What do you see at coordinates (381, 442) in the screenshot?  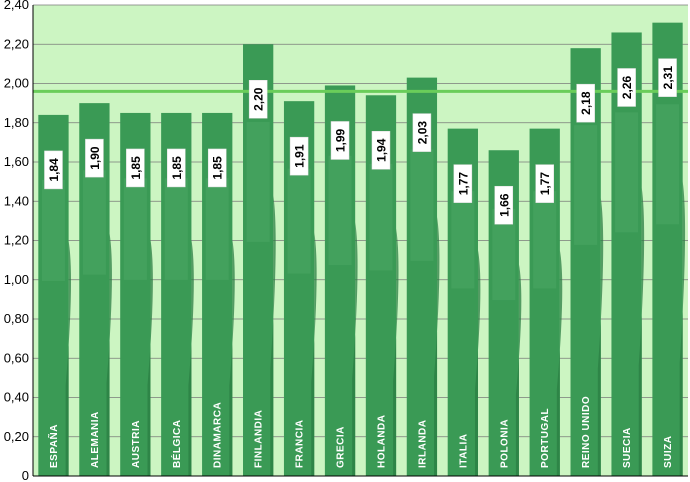 I see `category-label: HOLANDA` at bounding box center [381, 442].